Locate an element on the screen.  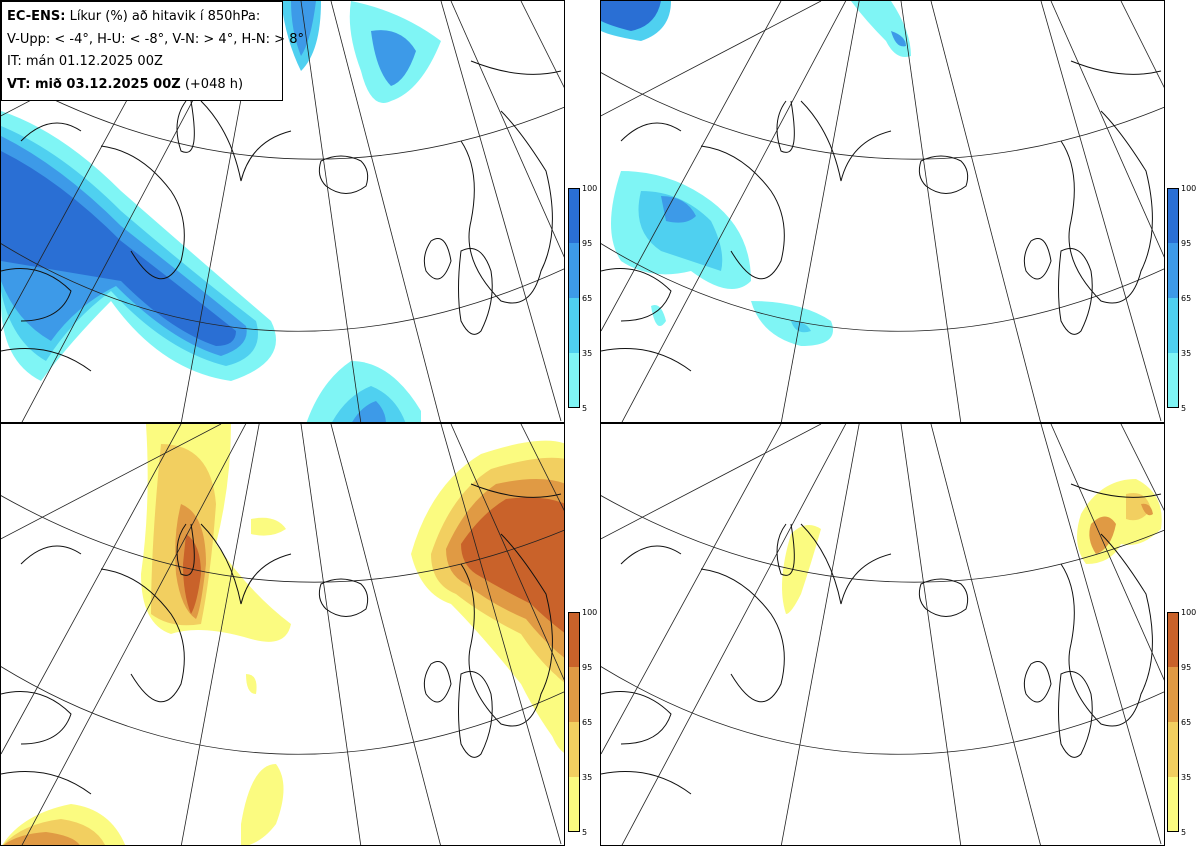
valid-time: VT: mið 03.12.2025 00Z is located at coordinates (94, 84).